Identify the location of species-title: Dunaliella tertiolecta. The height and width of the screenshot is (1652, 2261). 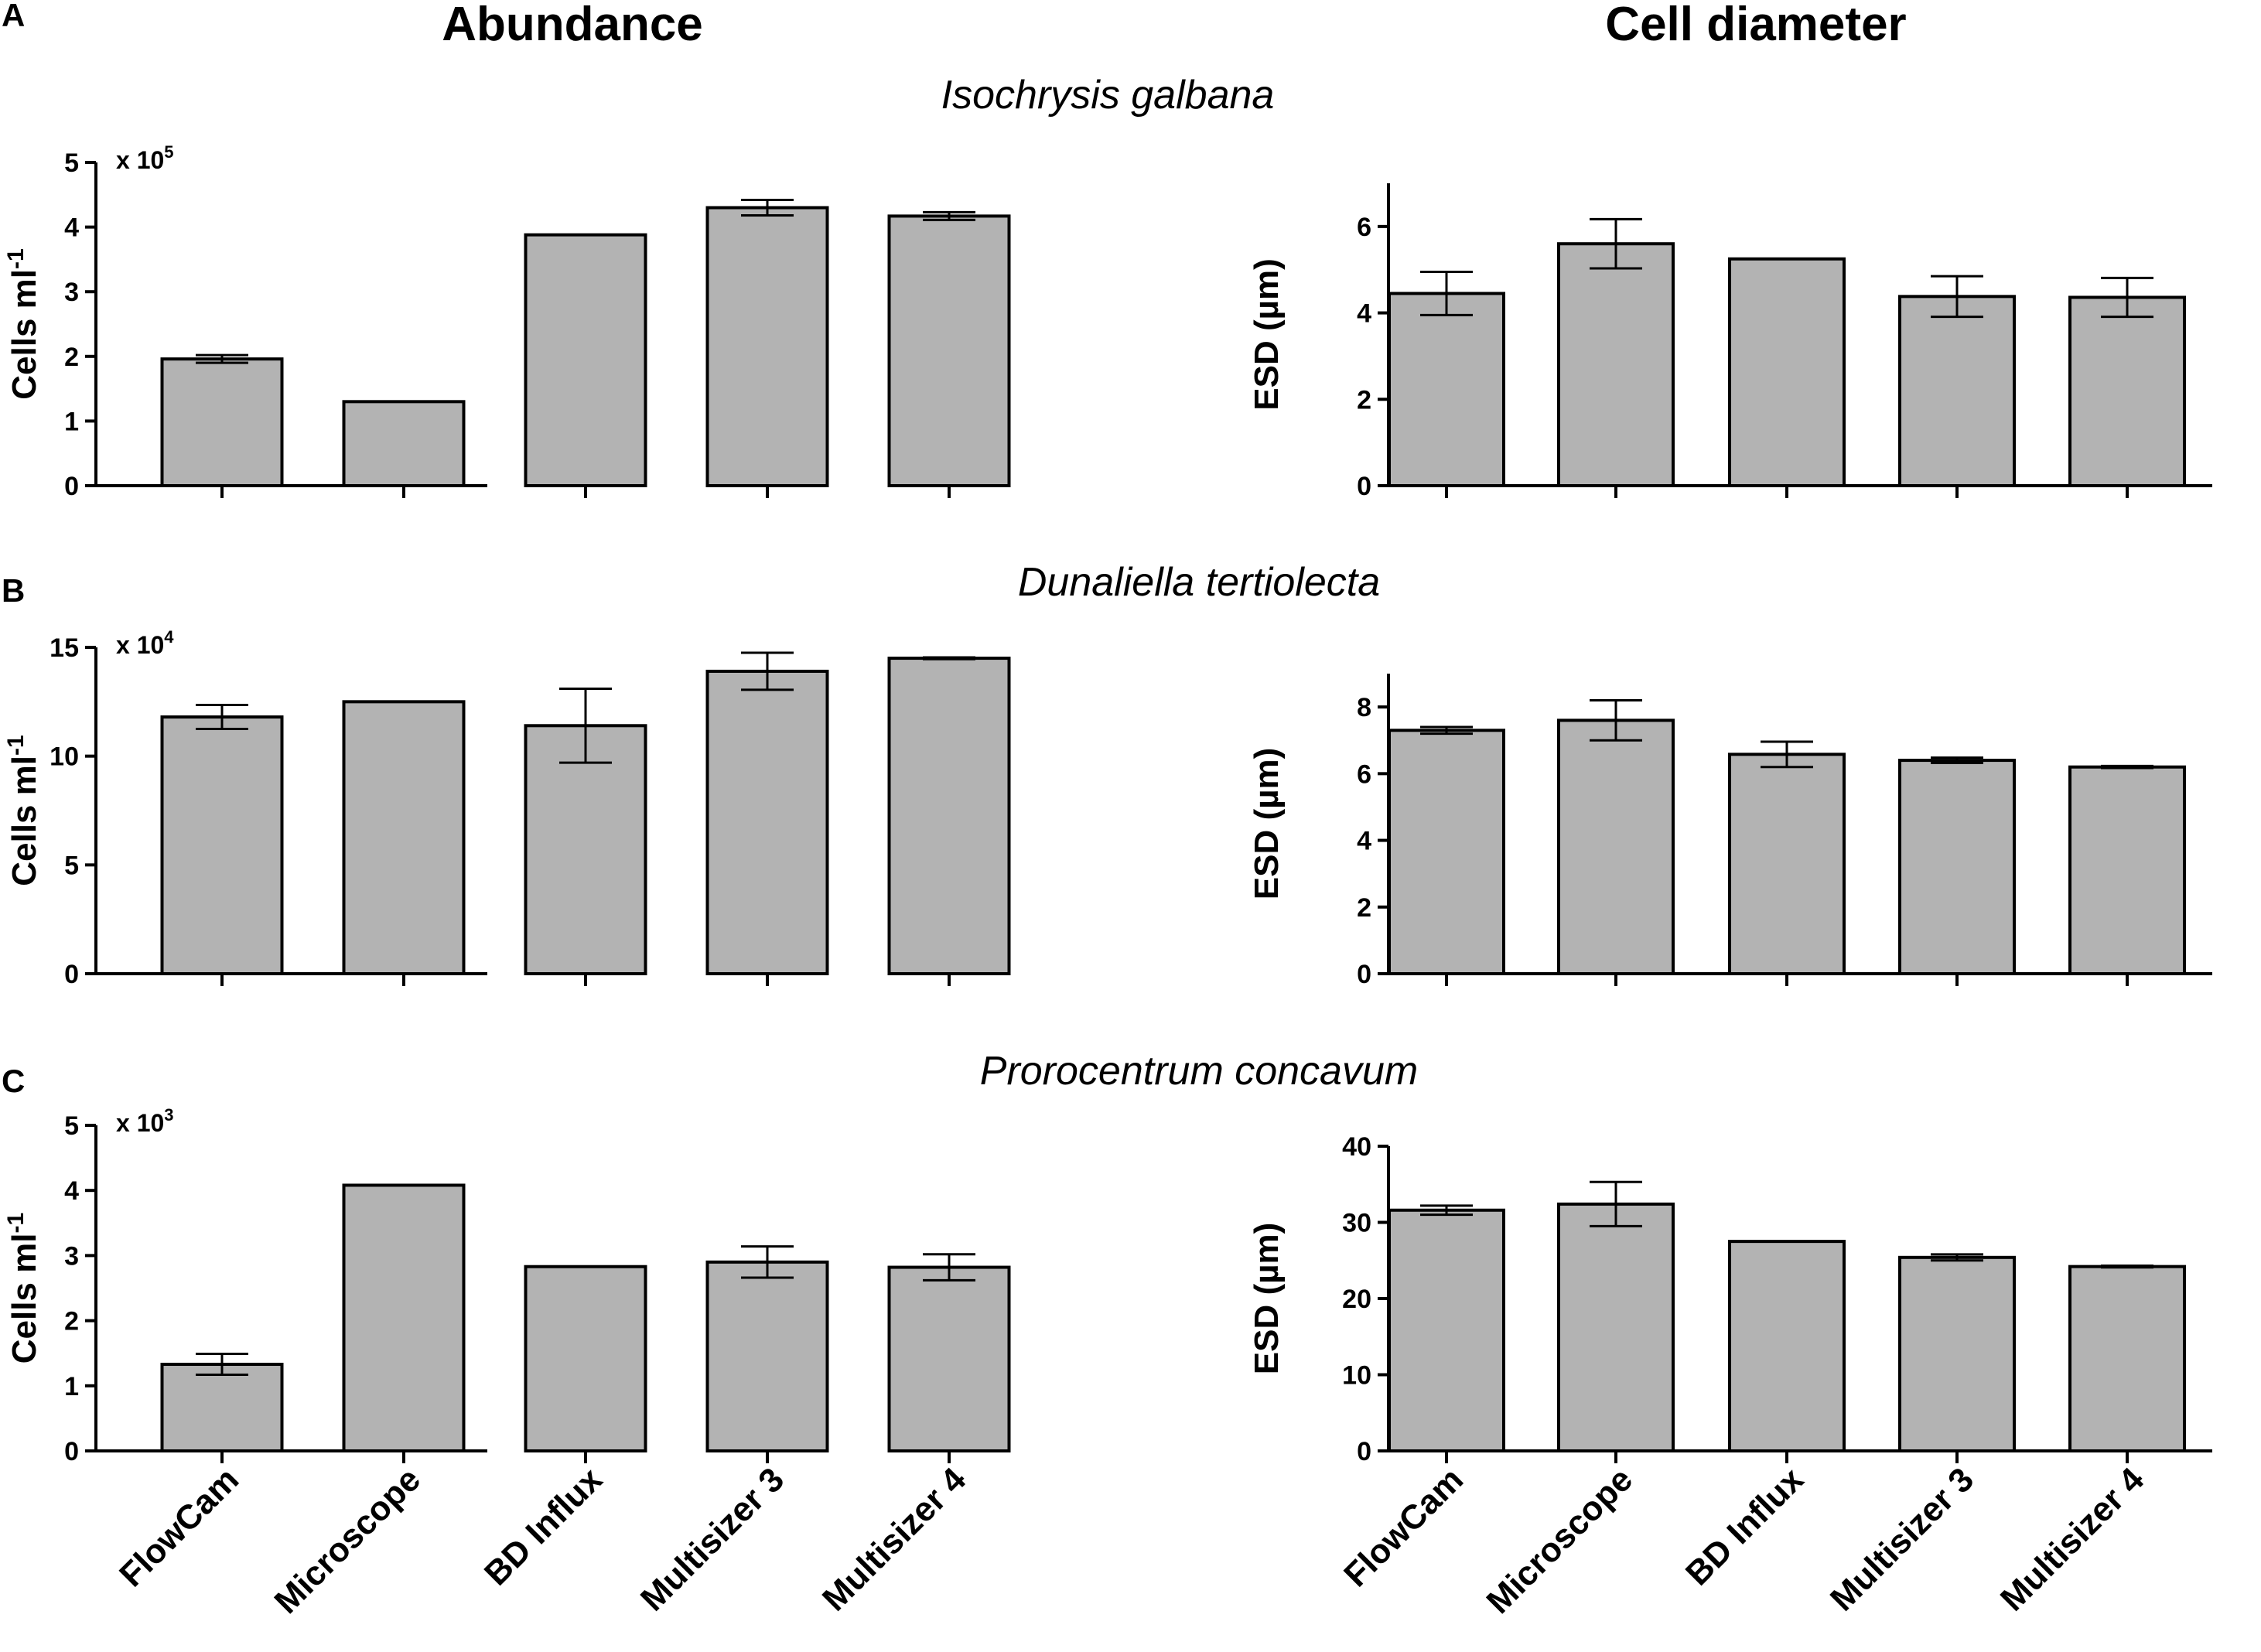
(1199, 582).